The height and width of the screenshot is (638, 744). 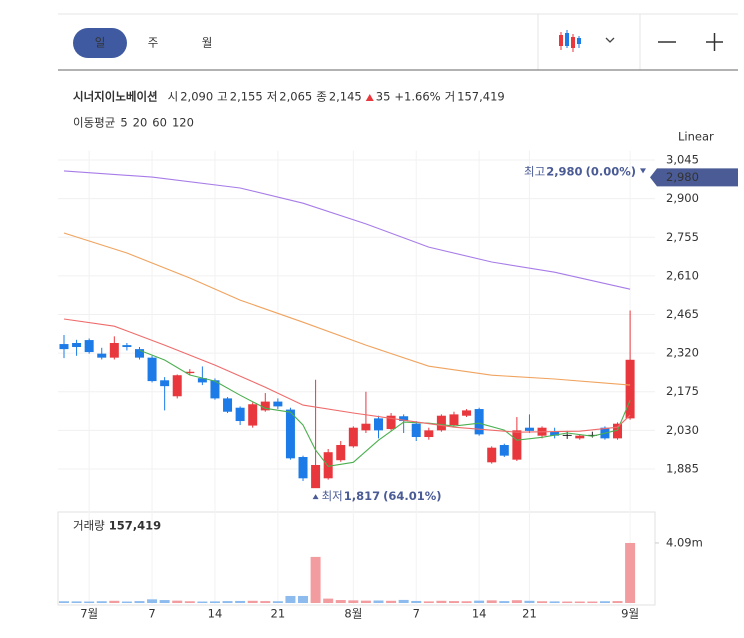 What do you see at coordinates (714, 42) in the screenshot?
I see `zoom-in-button` at bounding box center [714, 42].